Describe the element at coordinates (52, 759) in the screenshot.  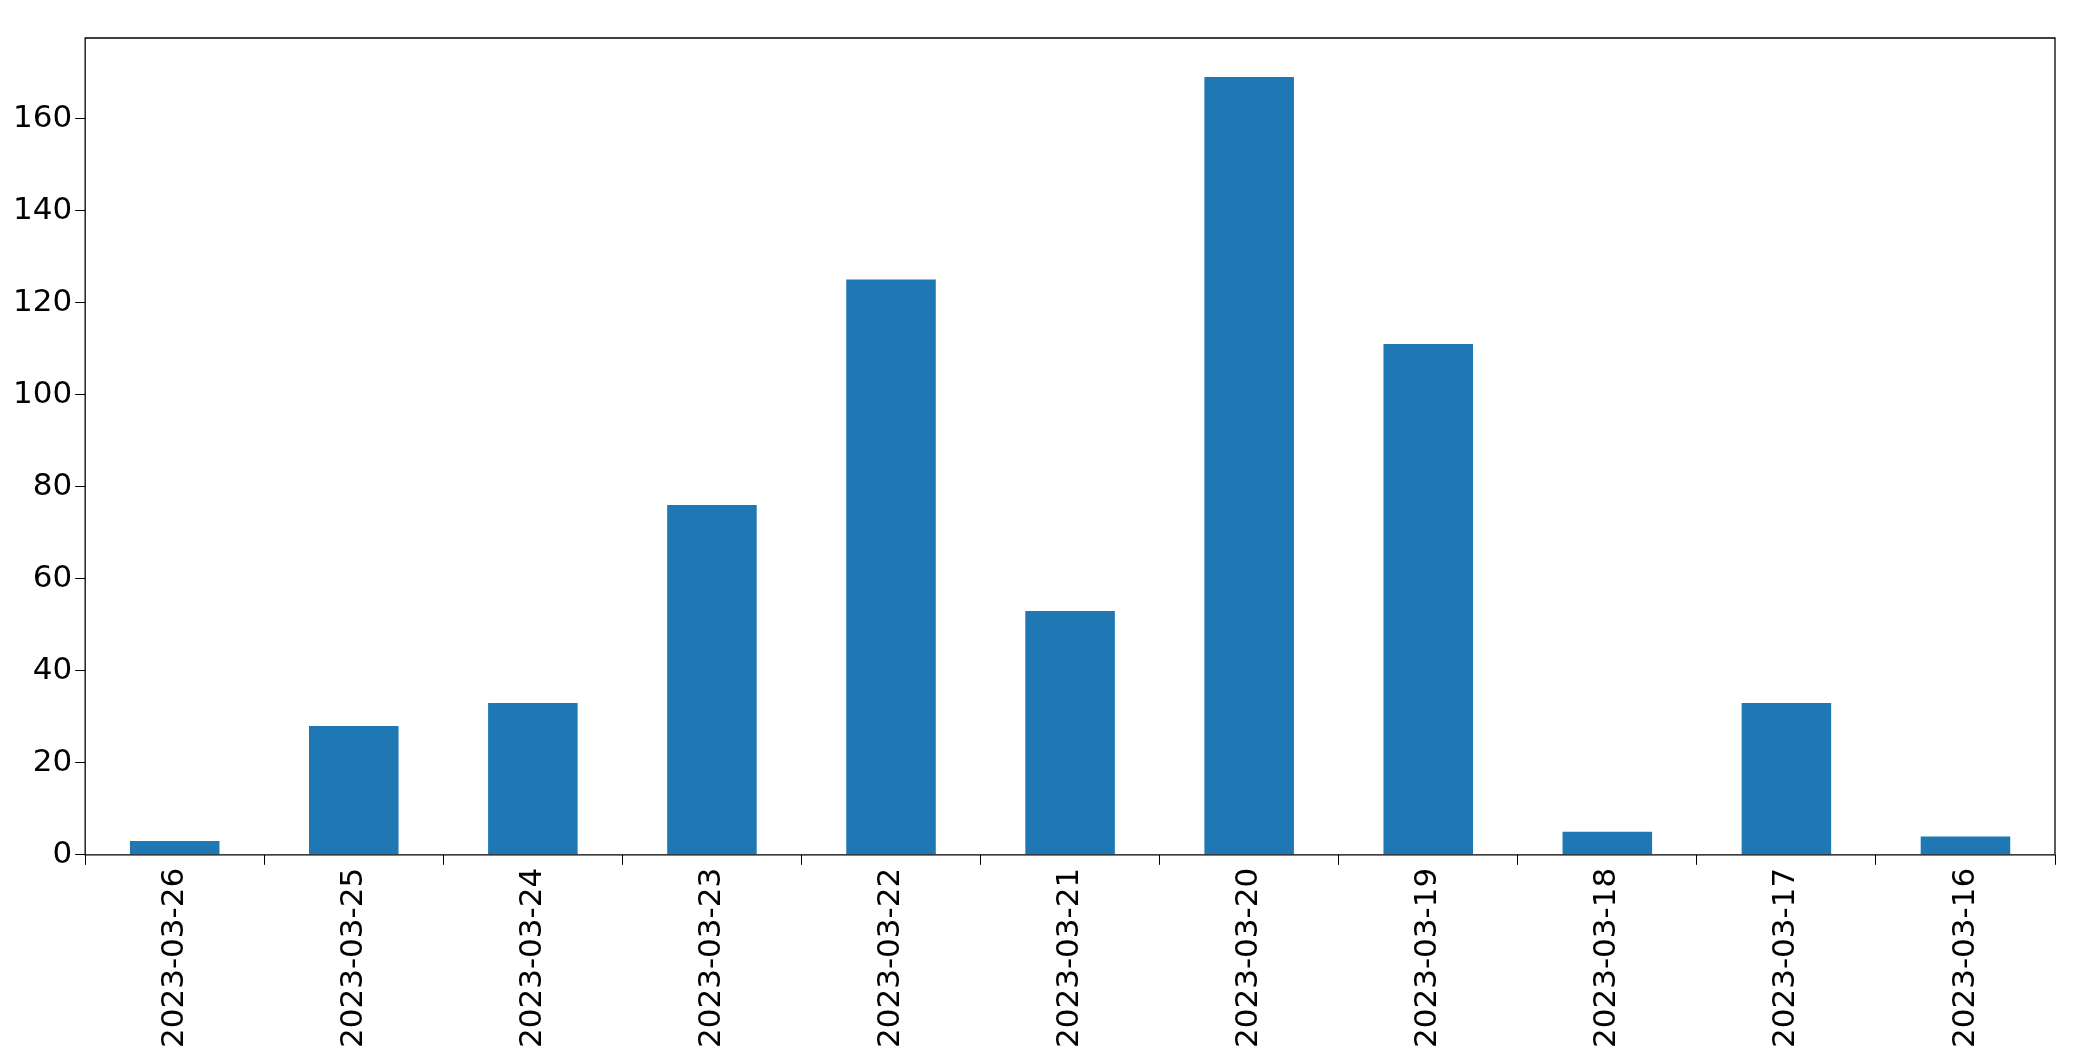
I see `y-tick-label: 20` at that location.